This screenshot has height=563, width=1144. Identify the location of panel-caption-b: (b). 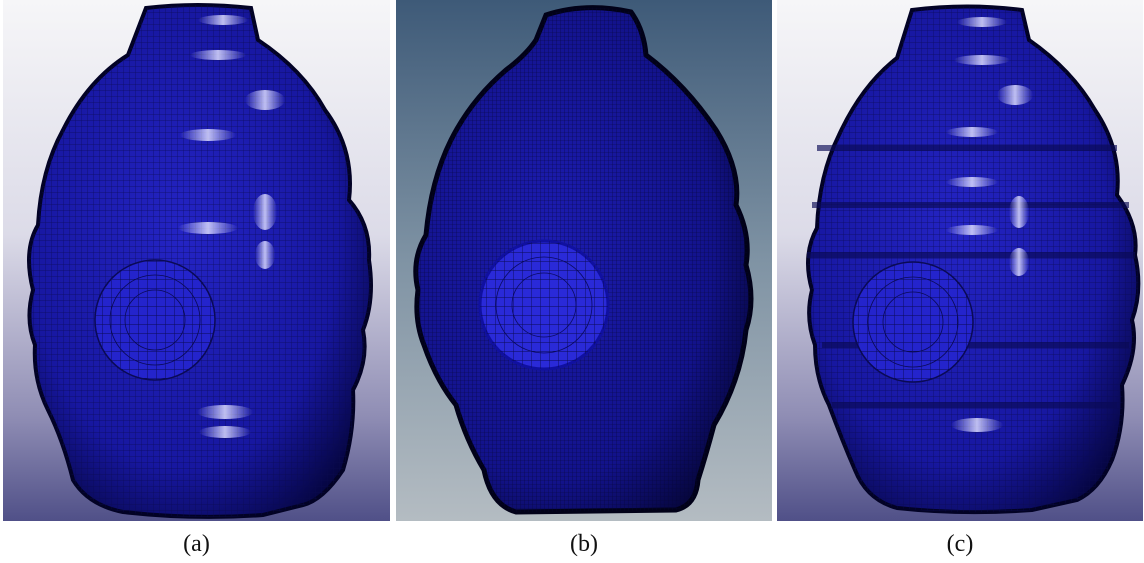
(584, 544).